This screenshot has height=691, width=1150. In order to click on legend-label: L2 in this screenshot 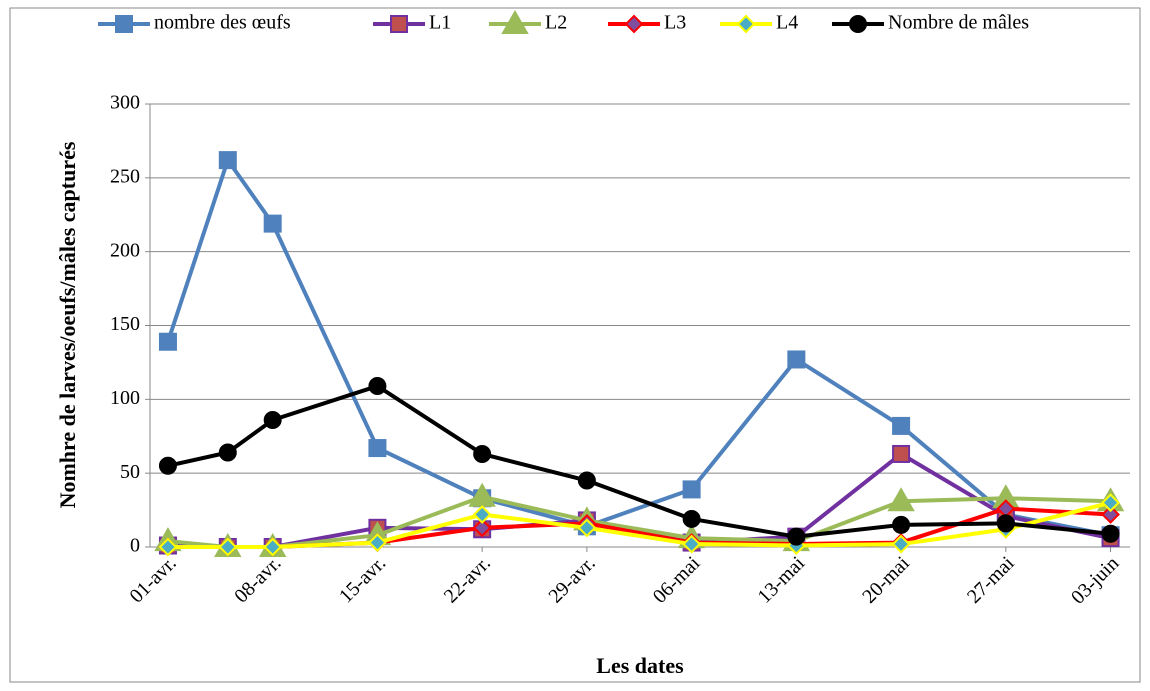, I will do `click(556, 23)`.